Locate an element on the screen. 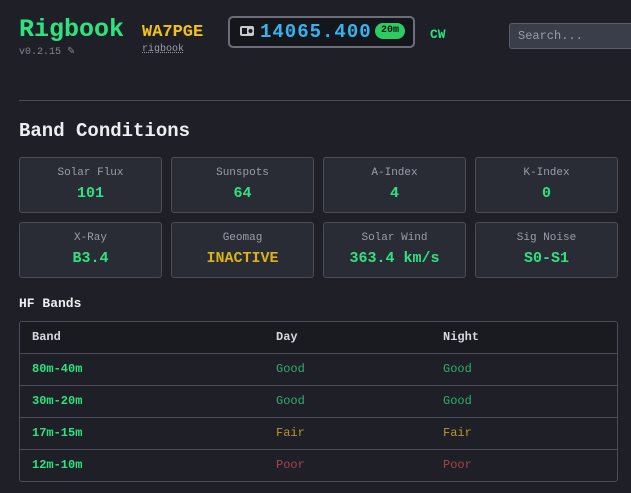  card-label: Solar Flux is located at coordinates (90, 173).